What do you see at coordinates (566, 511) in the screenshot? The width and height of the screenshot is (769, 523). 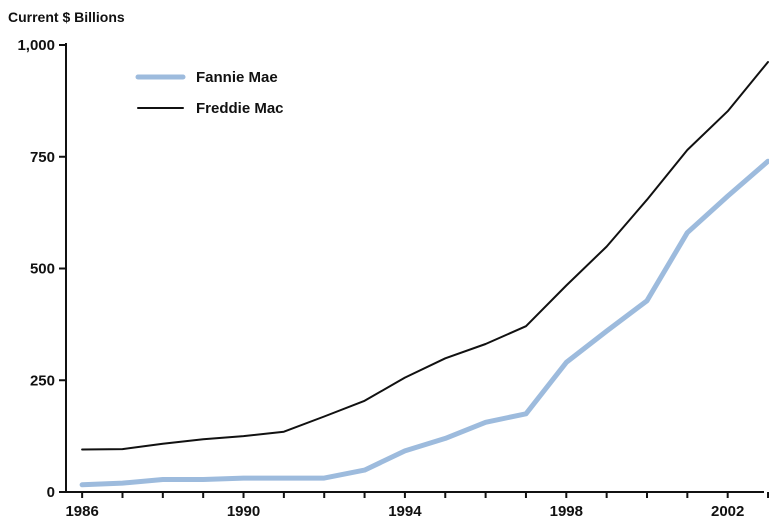 I see `x-tick-label: 1998` at bounding box center [566, 511].